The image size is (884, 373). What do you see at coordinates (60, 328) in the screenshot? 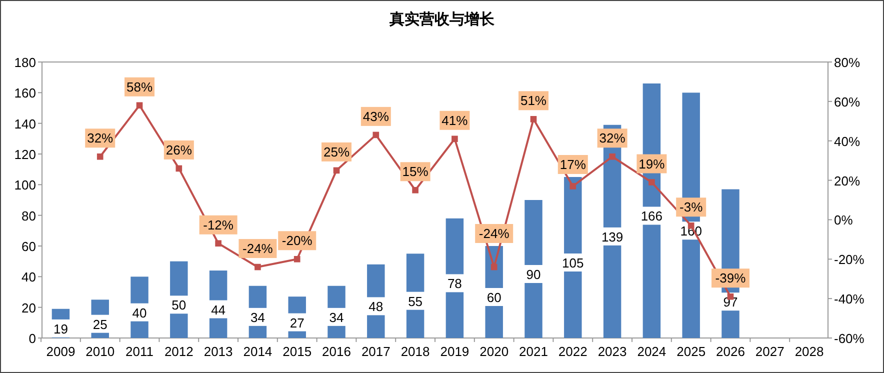
I see `data-label: 19` at bounding box center [60, 328].